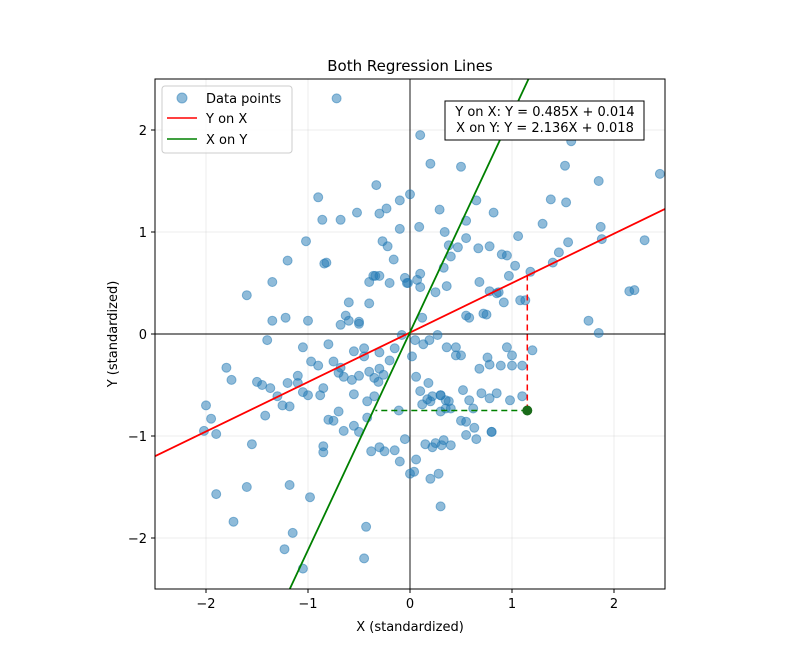 This screenshot has height=662, width=800. Describe the element at coordinates (307, 604) in the screenshot. I see `x-tick-label: −1` at that location.